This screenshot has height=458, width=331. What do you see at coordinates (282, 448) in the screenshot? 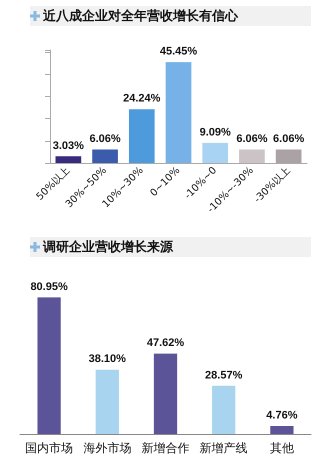
I see `x-tick-label: 其他` at bounding box center [282, 448].